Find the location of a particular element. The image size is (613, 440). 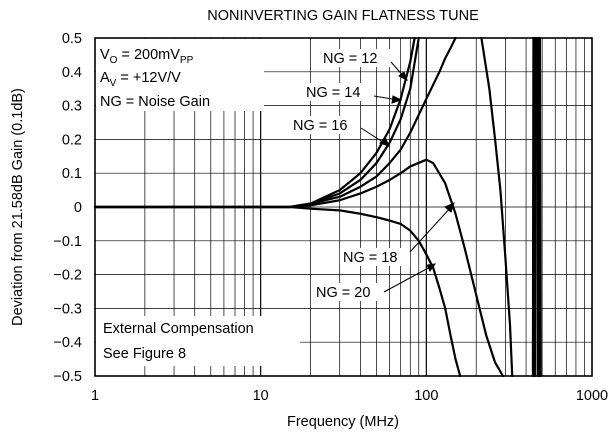

label-ng16: NG = 16 is located at coordinates (320, 126).